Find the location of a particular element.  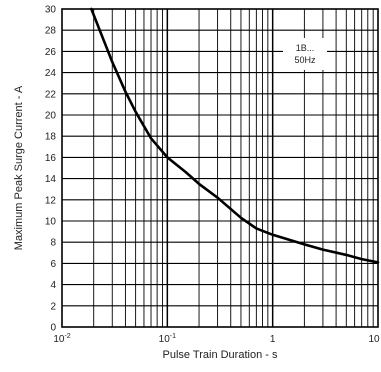

x-tick-label: 10⁻¹ is located at coordinates (167, 339).